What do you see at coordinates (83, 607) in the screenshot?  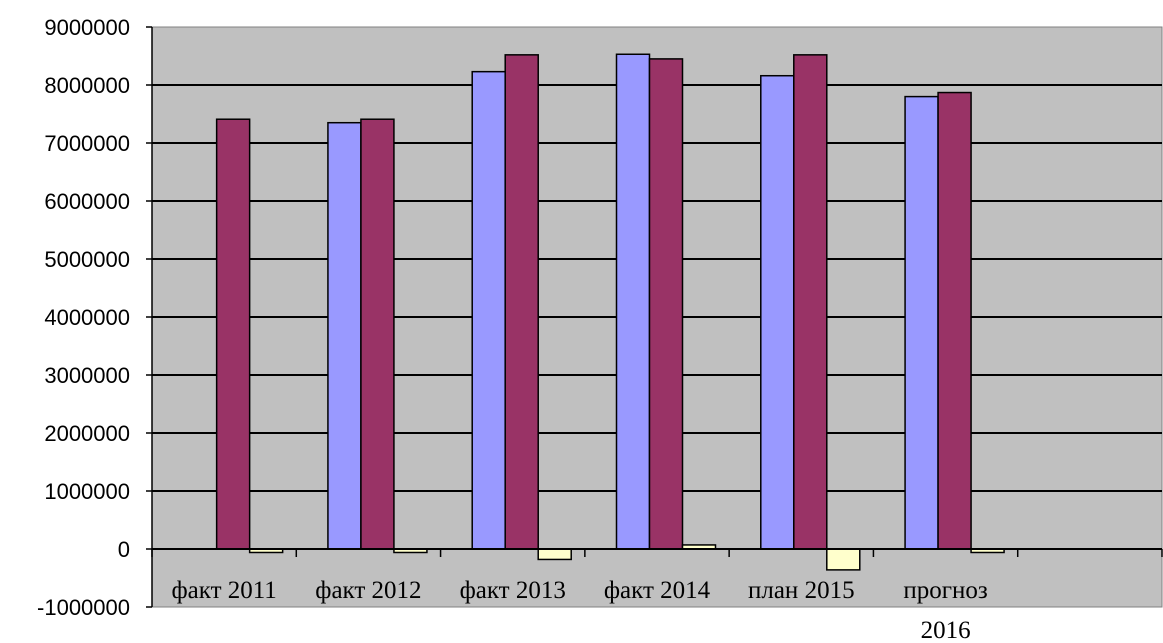 I see `y-tick-label: -1000000` at bounding box center [83, 607].